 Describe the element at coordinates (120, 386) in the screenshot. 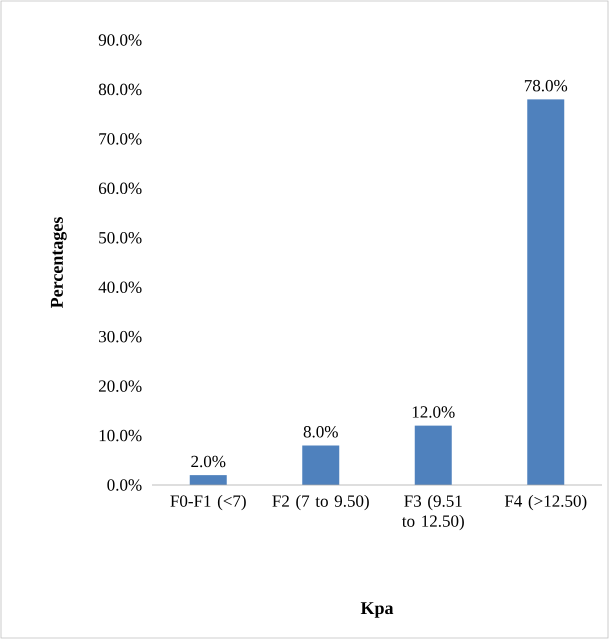

I see `y-tick-label: 20.0%` at that location.